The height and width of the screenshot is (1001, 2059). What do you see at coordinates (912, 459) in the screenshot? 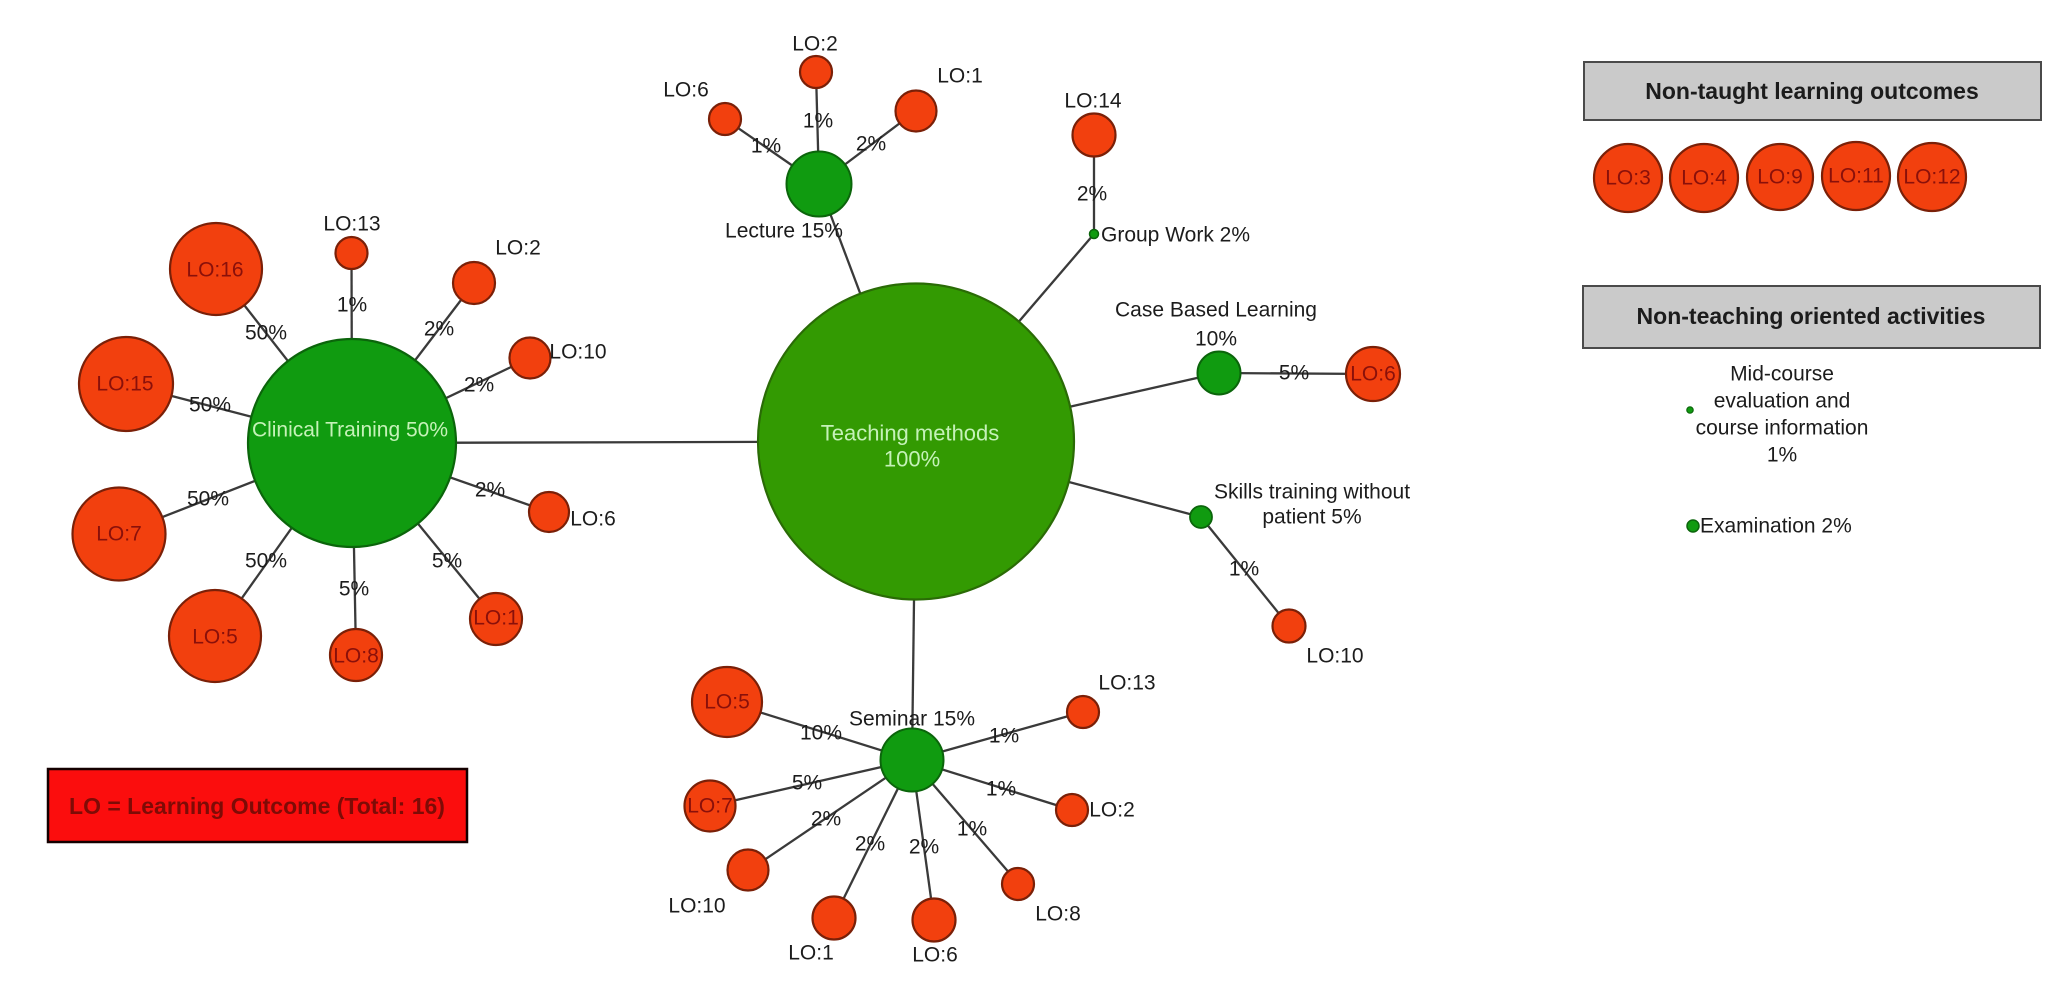
I see `svg-text: 100%` at bounding box center [912, 459].